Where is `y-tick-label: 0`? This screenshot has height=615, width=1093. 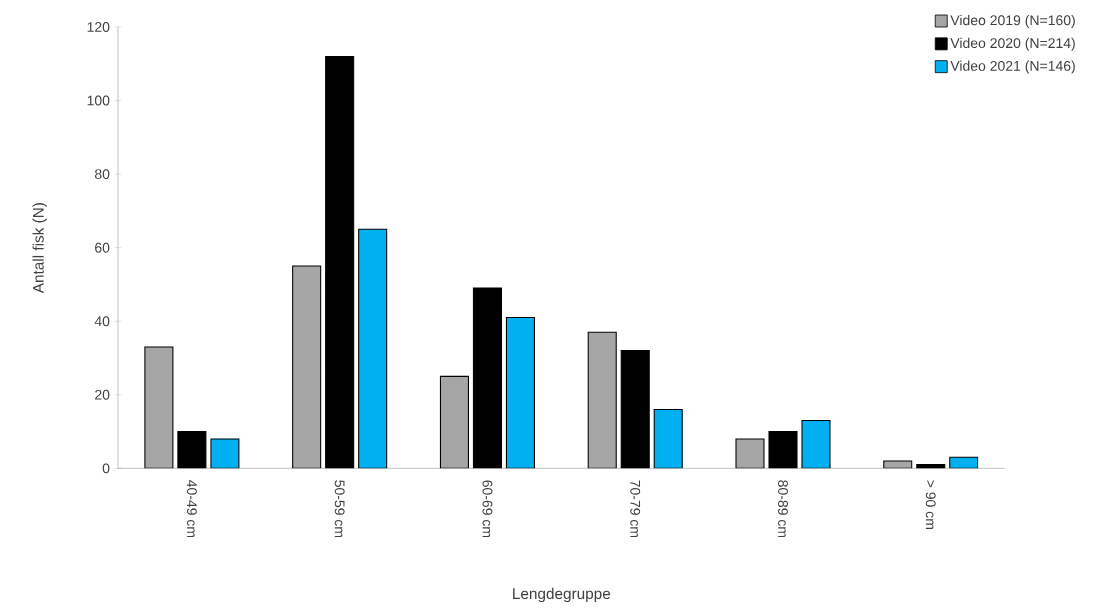 y-tick-label: 0 is located at coordinates (106, 468).